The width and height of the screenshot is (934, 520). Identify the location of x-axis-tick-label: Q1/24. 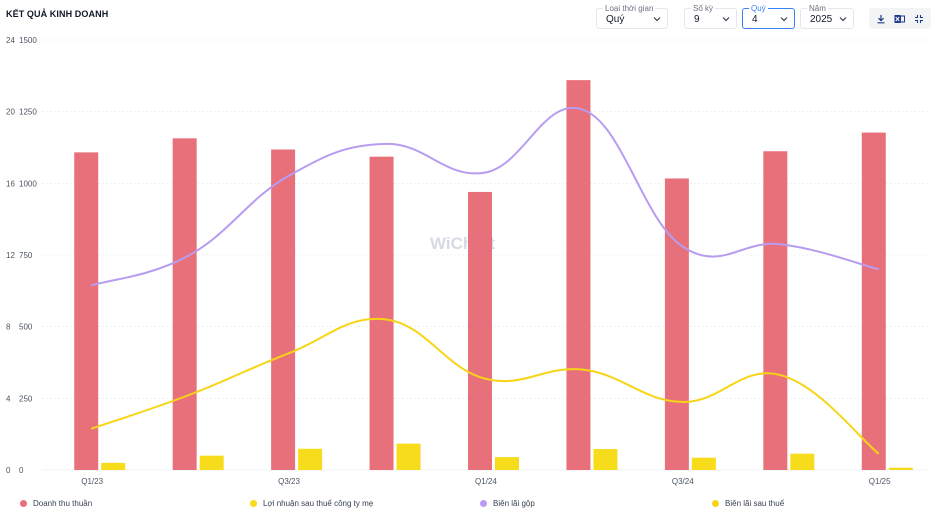
(486, 481).